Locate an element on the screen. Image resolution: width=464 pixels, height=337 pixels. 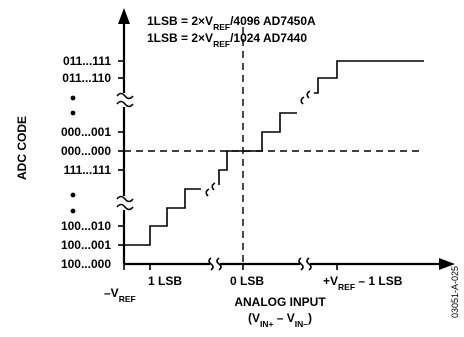
staircase-break-lower is located at coordinates (210, 189).